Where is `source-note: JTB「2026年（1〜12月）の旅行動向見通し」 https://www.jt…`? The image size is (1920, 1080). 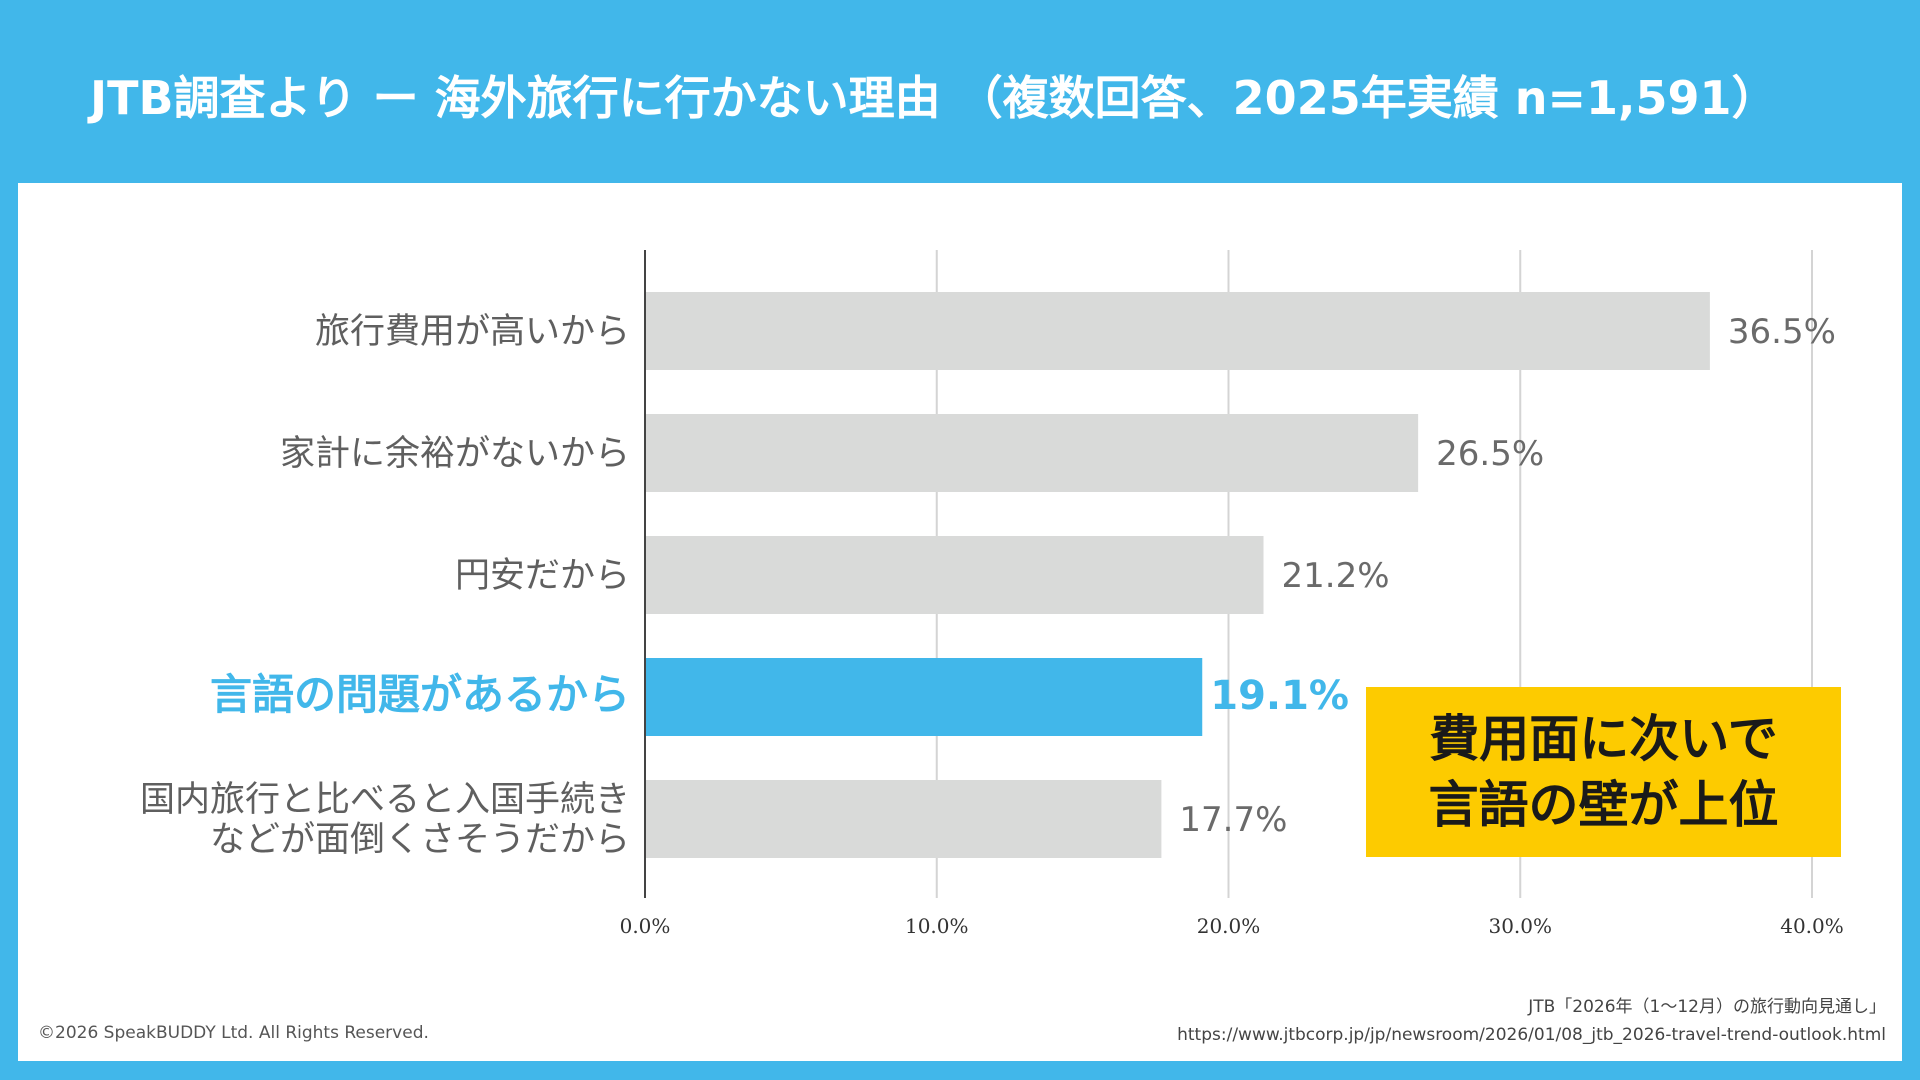
source-note: JTB「2026年（1〜12月）の旅行動向見通し」 https://www.jt… is located at coordinates (1531, 1021).